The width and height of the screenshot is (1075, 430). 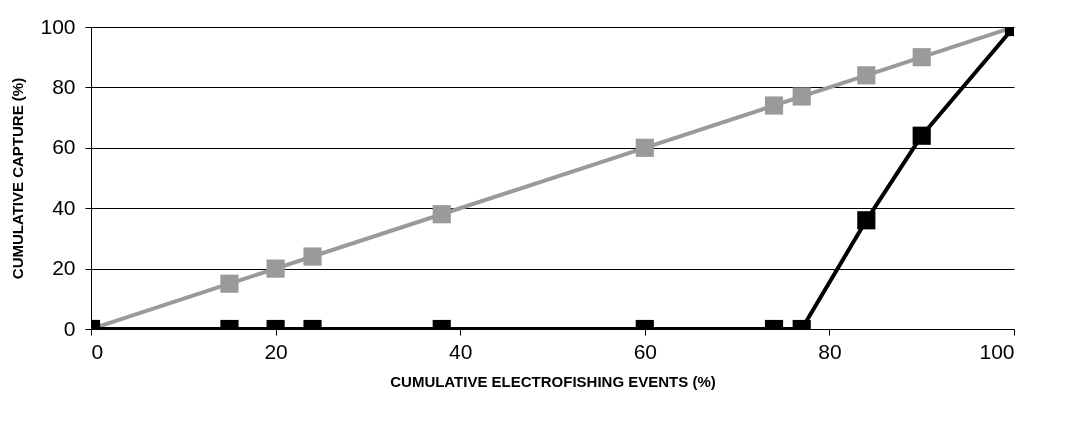 What do you see at coordinates (997, 351) in the screenshot?
I see `x-tick-label: 100` at bounding box center [997, 351].